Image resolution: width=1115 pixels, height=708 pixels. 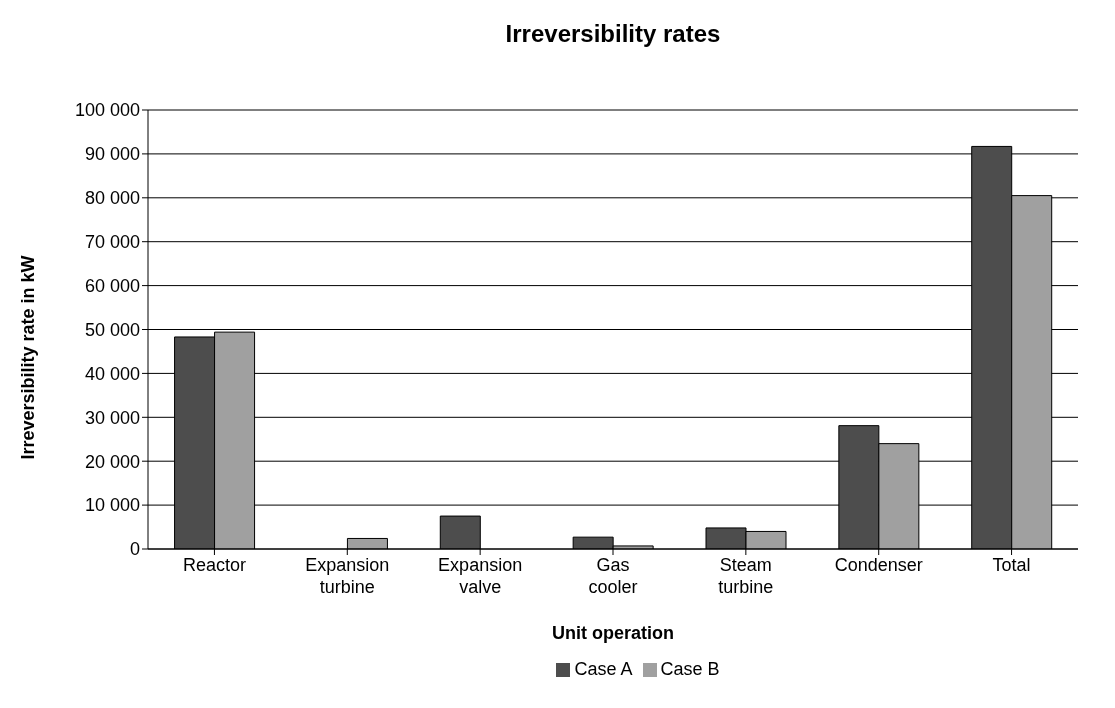 What do you see at coordinates (347, 576) in the screenshot?
I see `x-tick-label: Expansion turbine` at bounding box center [347, 576].